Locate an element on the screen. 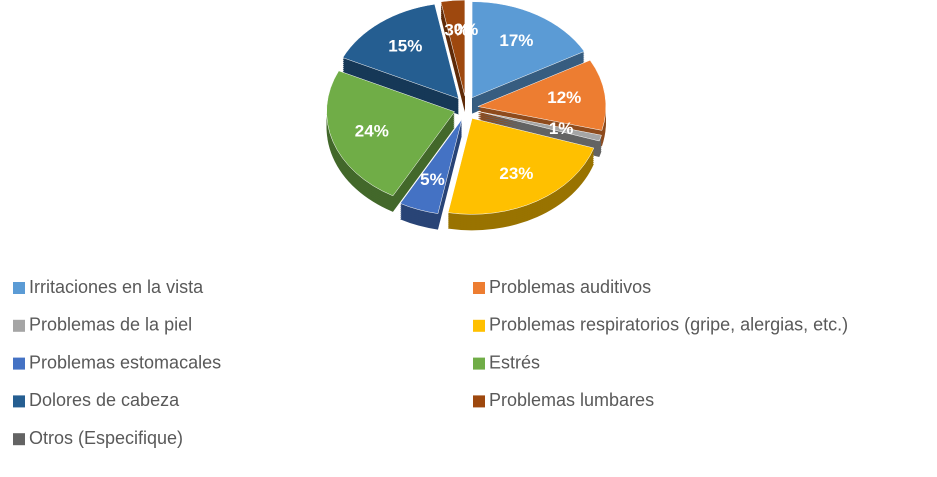 The image size is (937, 477). data-label: 0% is located at coordinates (466, 29).